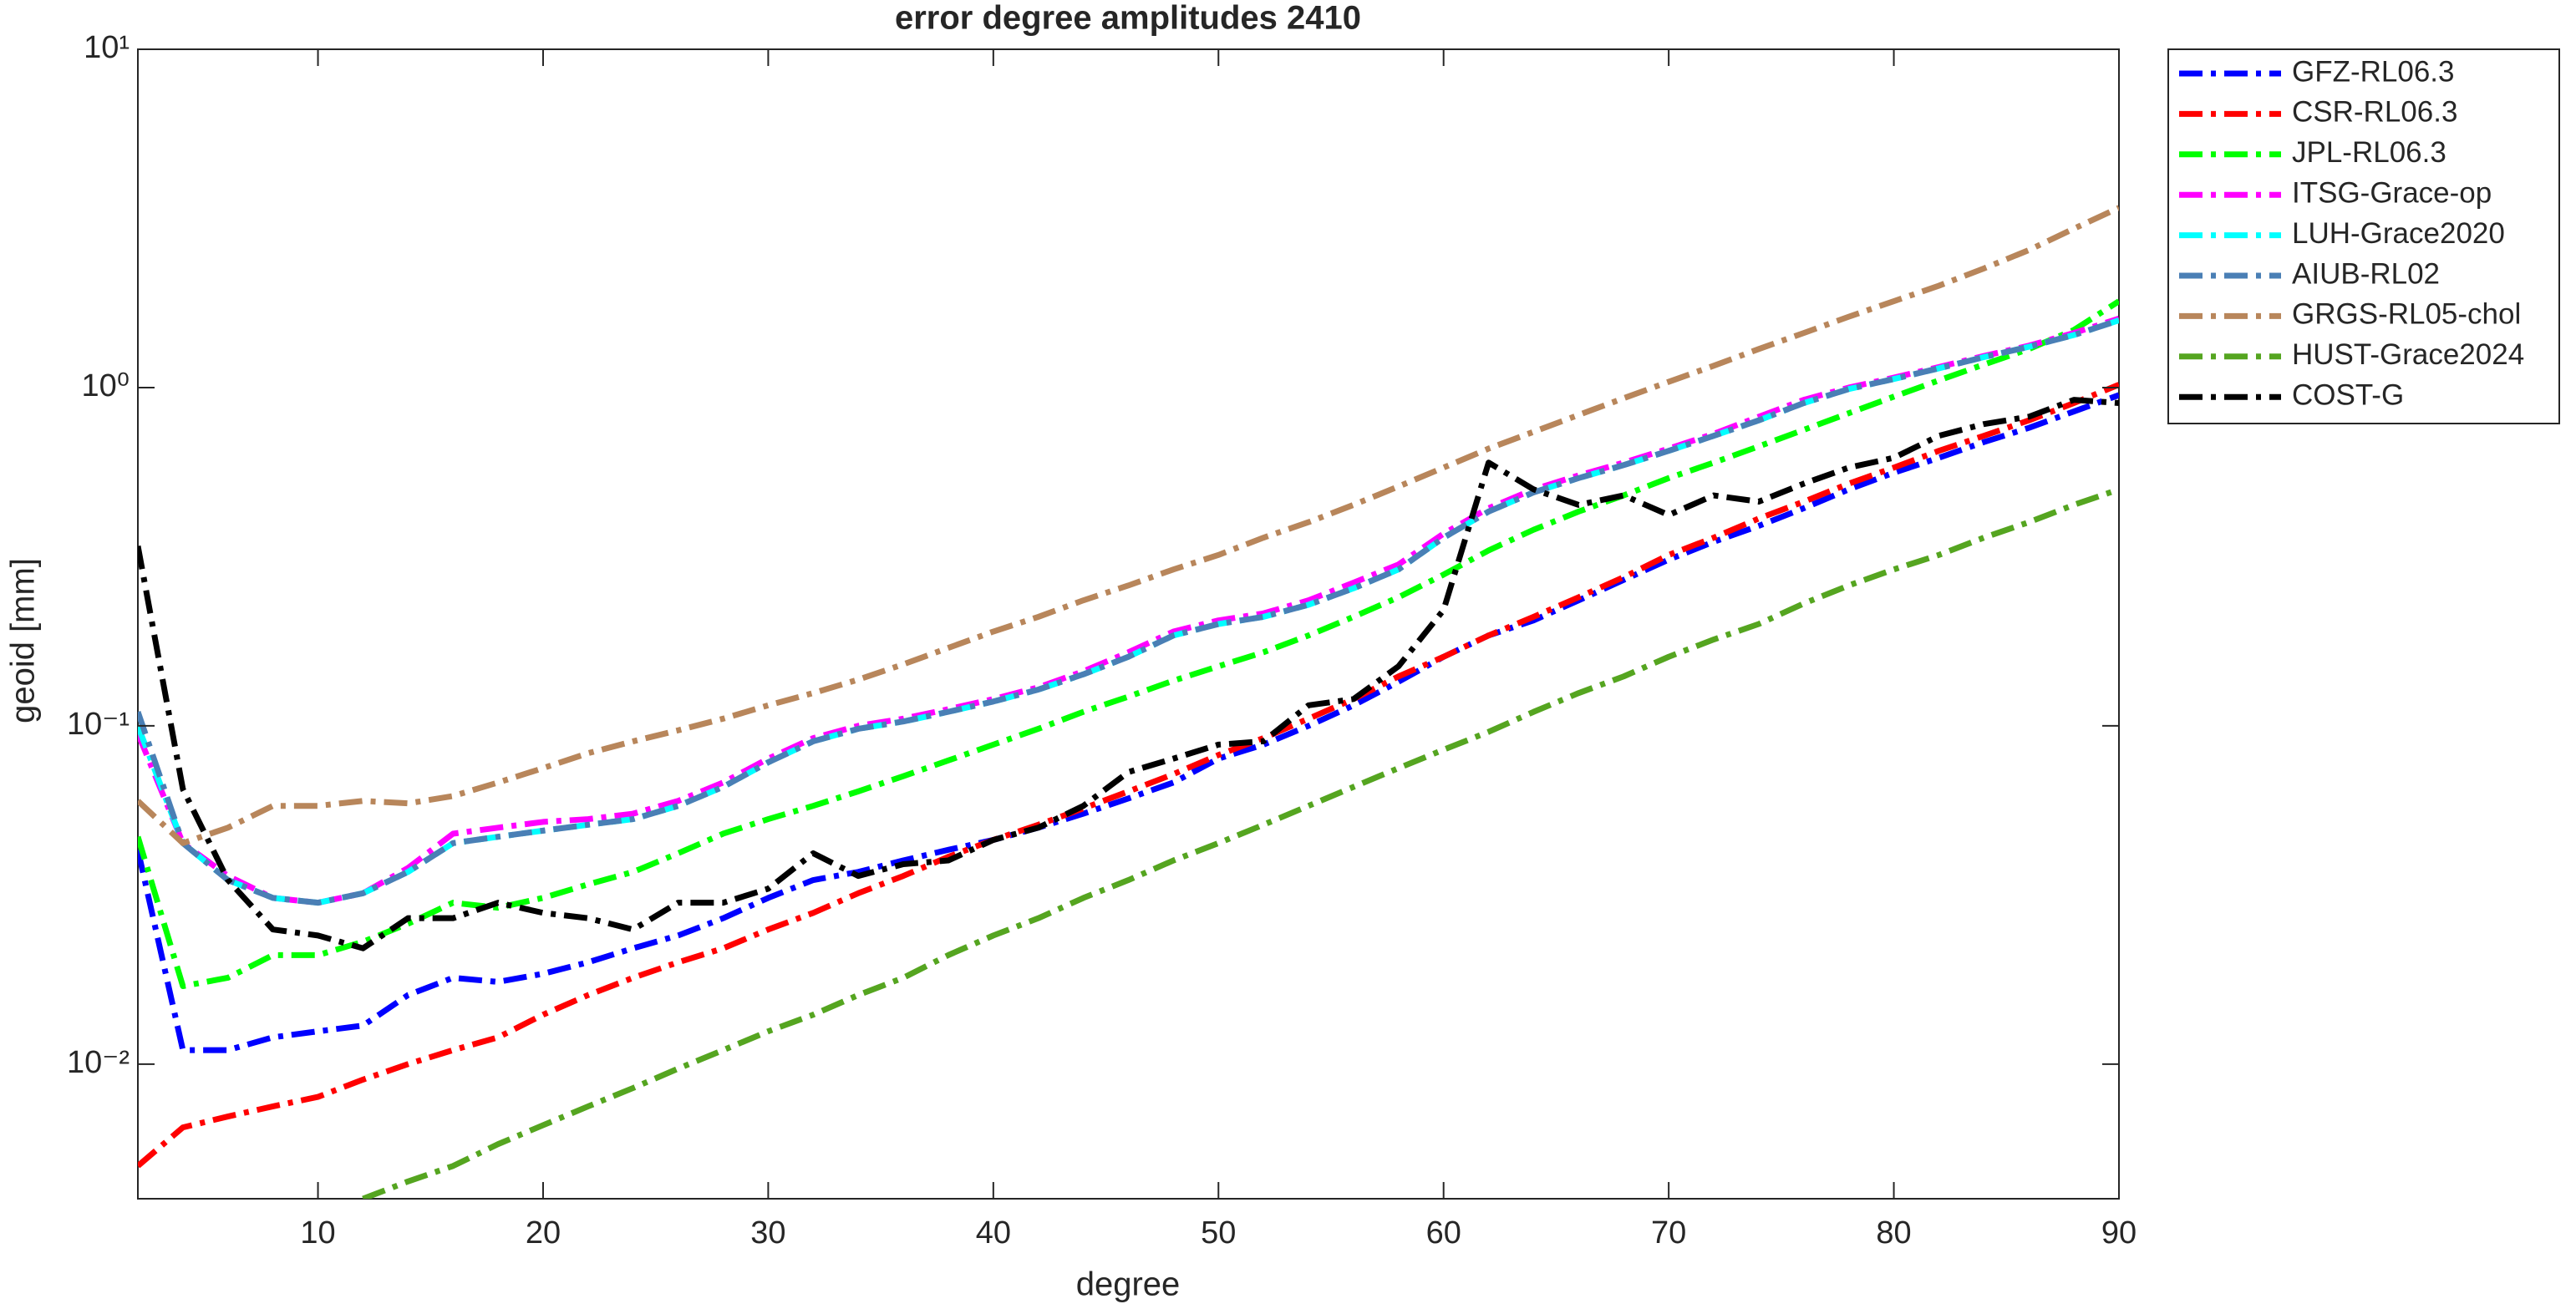  I want to click on y-tick-label: 10⁻¹, so click(98, 724).